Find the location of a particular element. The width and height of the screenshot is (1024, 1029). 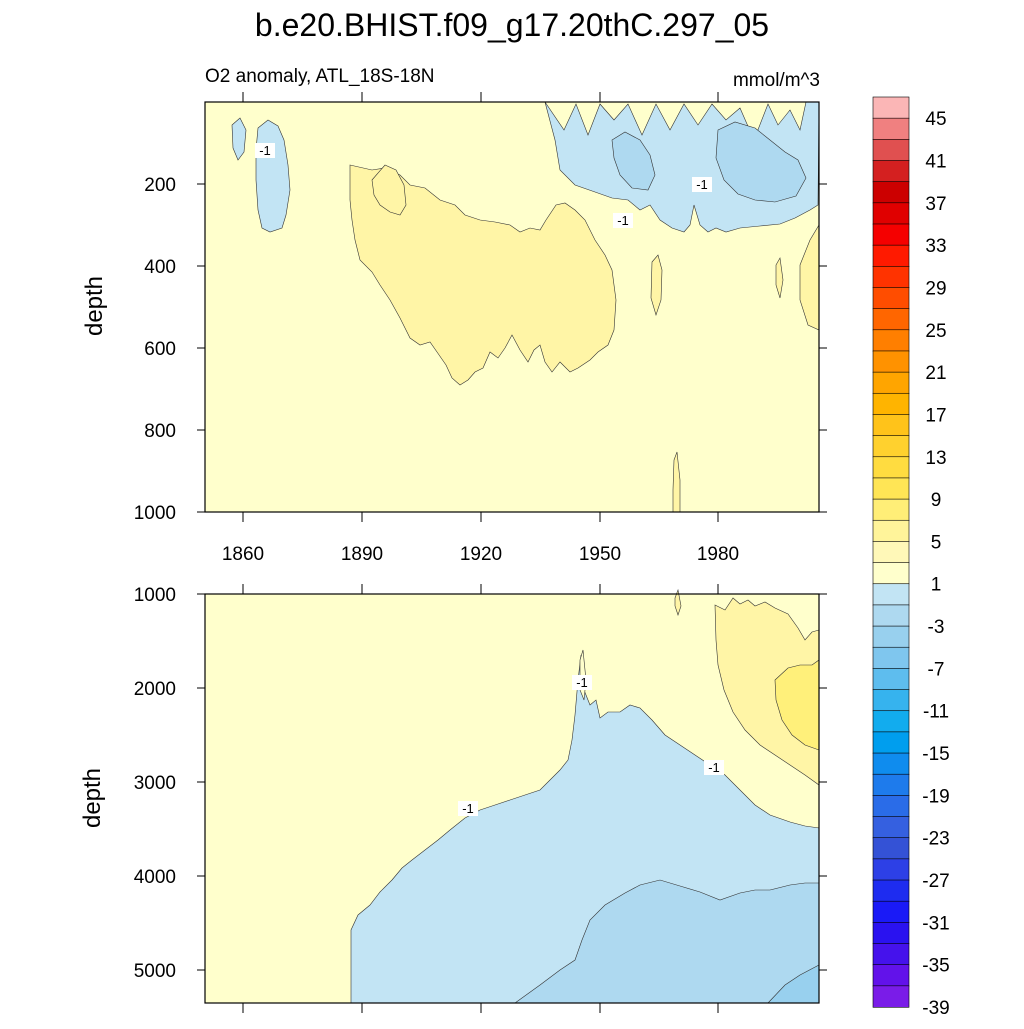

colorbar-label: 9 is located at coordinates (936, 500).